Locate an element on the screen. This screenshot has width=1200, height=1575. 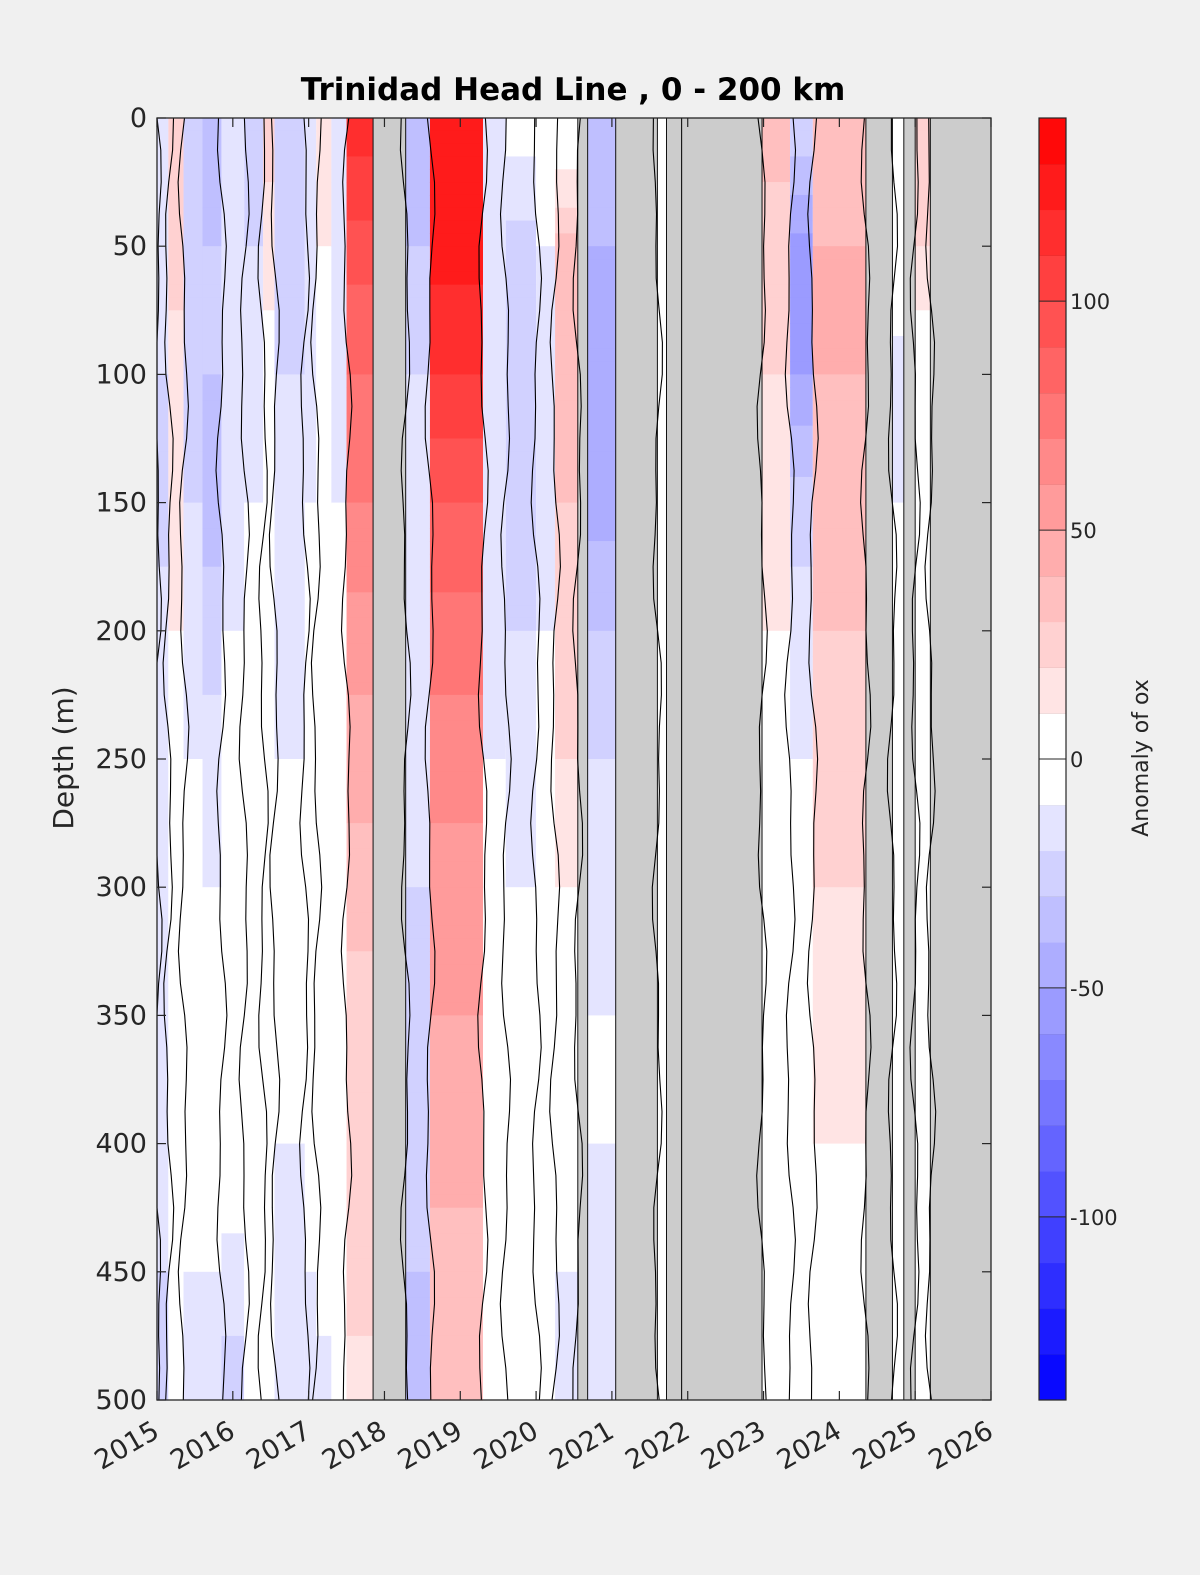
y-tick-label: 300 is located at coordinates (121, 887).